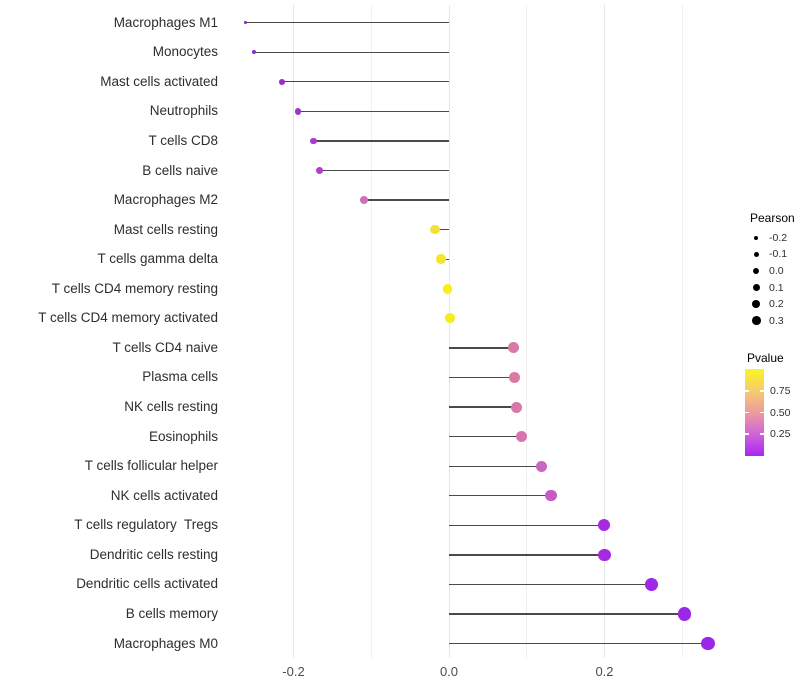 This screenshot has width=800, height=700. Describe the element at coordinates (165, 347) in the screenshot. I see `y-axis-label: T cells CD4 naive` at that location.